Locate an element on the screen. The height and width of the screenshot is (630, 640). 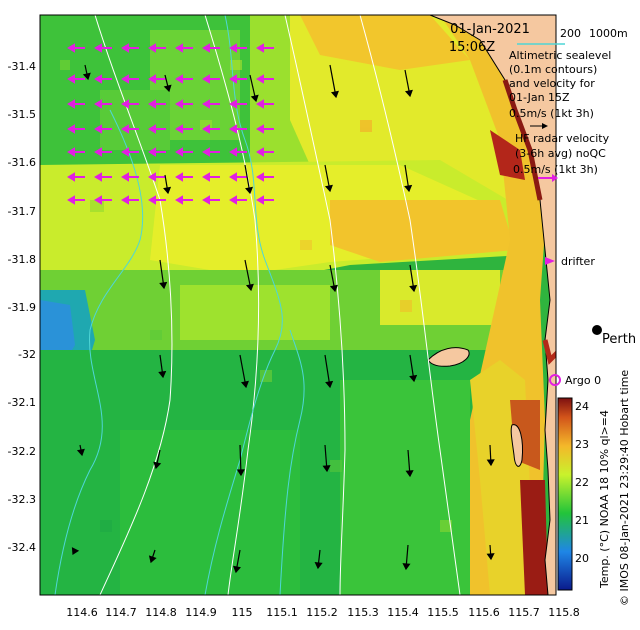
lat-tick: -31.7 is located at coordinates (22, 211).